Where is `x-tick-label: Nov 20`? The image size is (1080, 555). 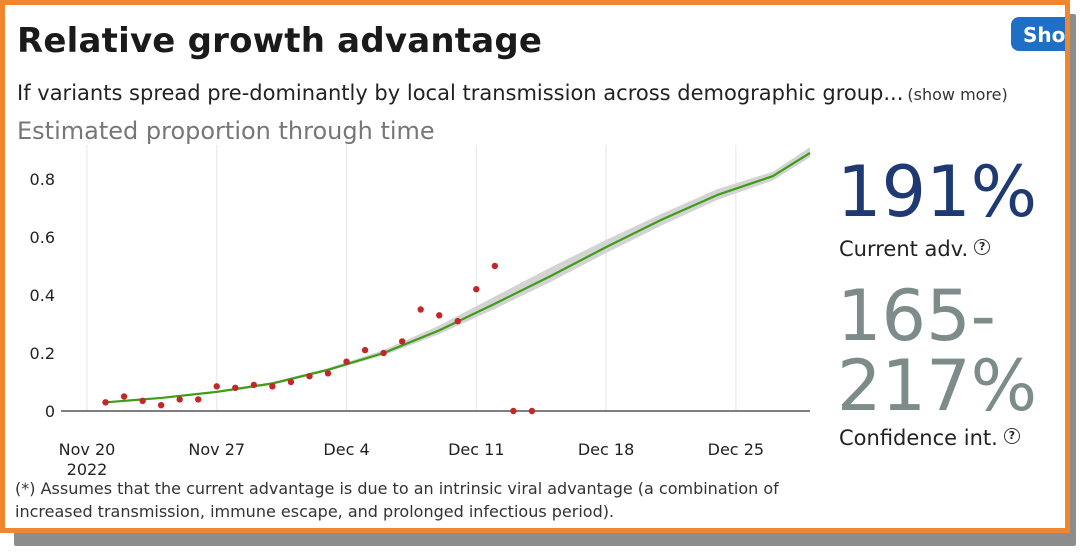 x-tick-label: Nov 20 is located at coordinates (87, 449).